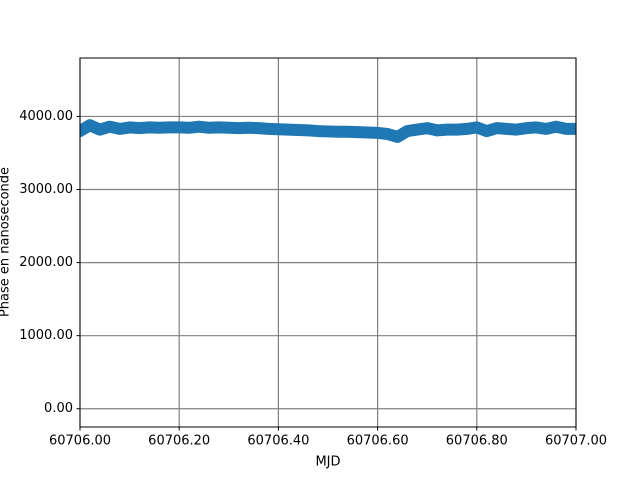 This screenshot has height=480, width=640. What do you see at coordinates (46, 116) in the screenshot?
I see `y-tick-label: 4000.00` at bounding box center [46, 116].